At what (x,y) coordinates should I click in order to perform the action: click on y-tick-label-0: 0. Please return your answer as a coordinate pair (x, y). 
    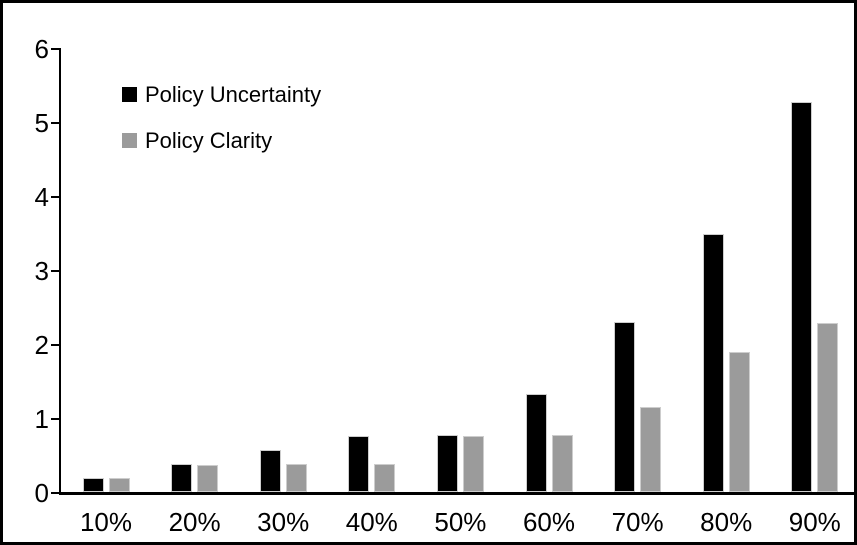
    Looking at the image, I should click on (41, 493).